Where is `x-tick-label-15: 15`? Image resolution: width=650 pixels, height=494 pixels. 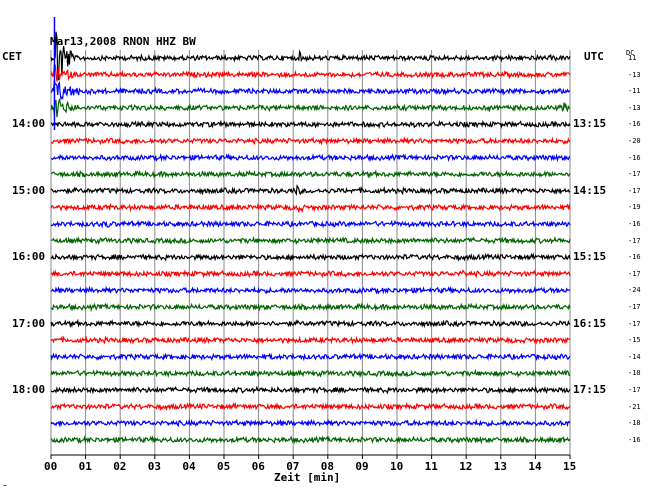 x-tick-label-15: 15 is located at coordinates (570, 466).